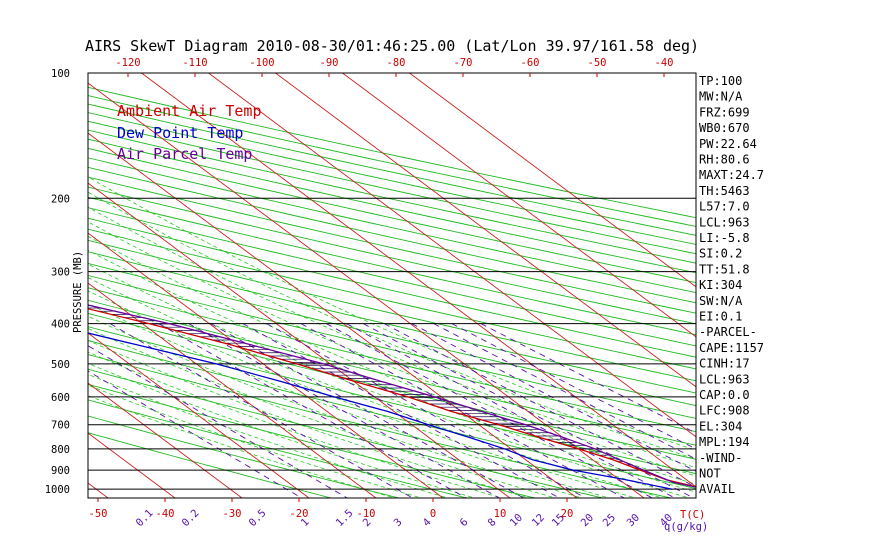 This screenshot has width=870, height=560. Describe the element at coordinates (731, 348) in the screenshot. I see `stat-line: CAPE:1157` at that location.